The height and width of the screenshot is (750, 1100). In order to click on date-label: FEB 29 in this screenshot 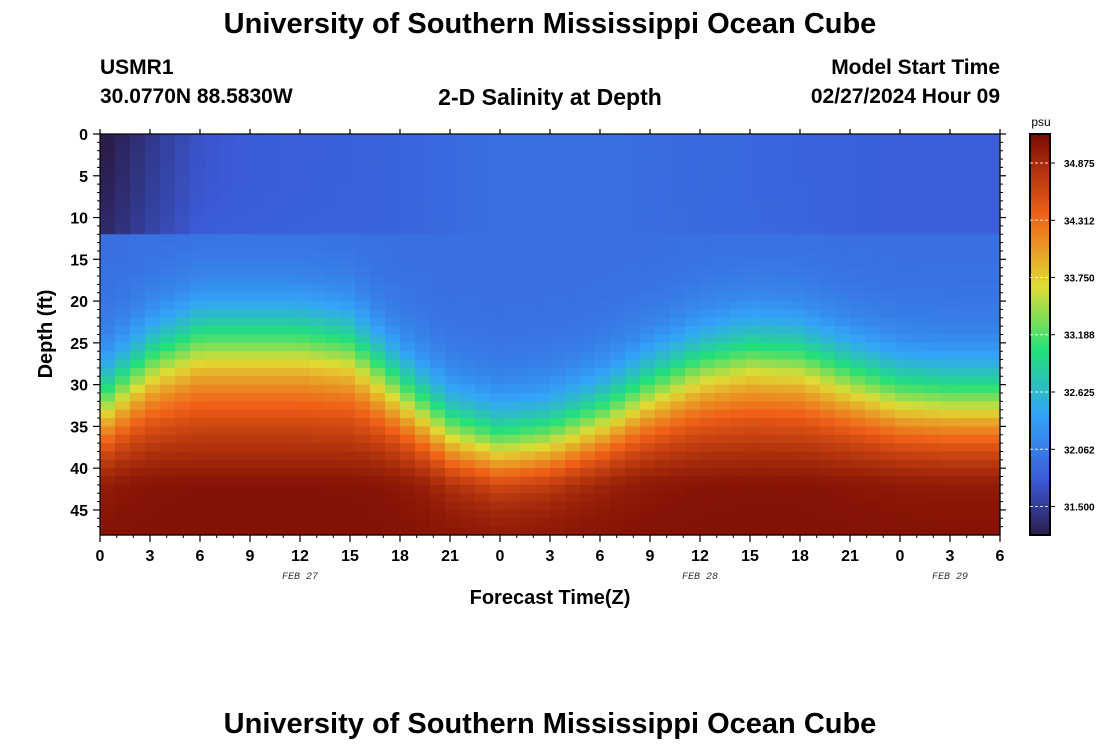, I will do `click(950, 577)`.